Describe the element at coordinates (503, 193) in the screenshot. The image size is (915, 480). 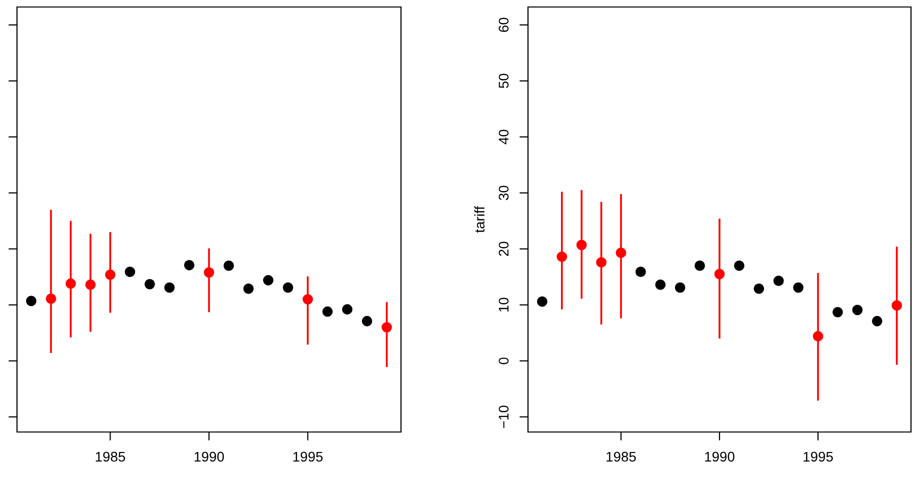
I see `y-tick-label: 30` at that location.